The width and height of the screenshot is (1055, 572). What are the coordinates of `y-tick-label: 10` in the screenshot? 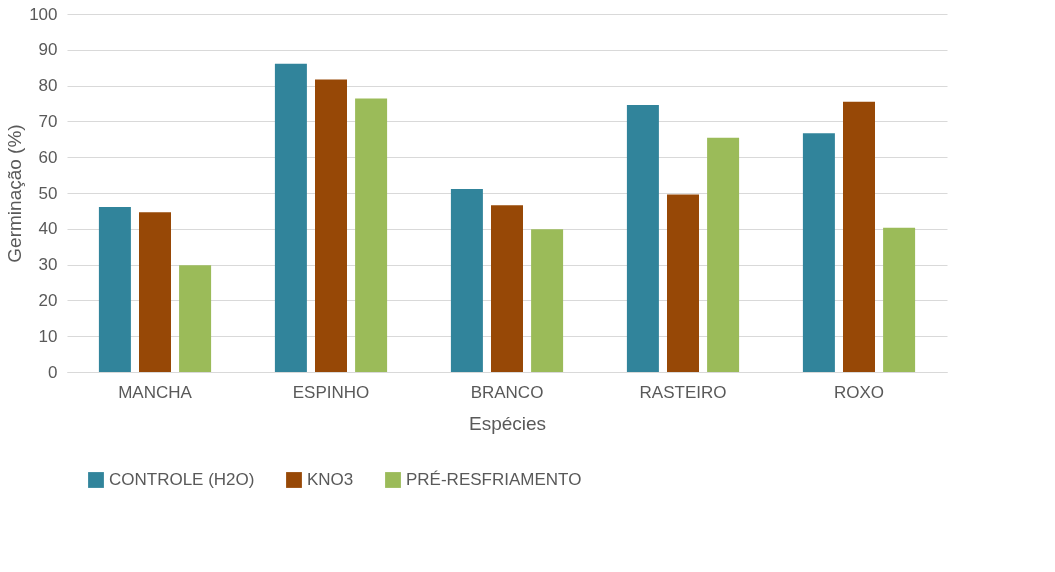 It's located at (48, 336).